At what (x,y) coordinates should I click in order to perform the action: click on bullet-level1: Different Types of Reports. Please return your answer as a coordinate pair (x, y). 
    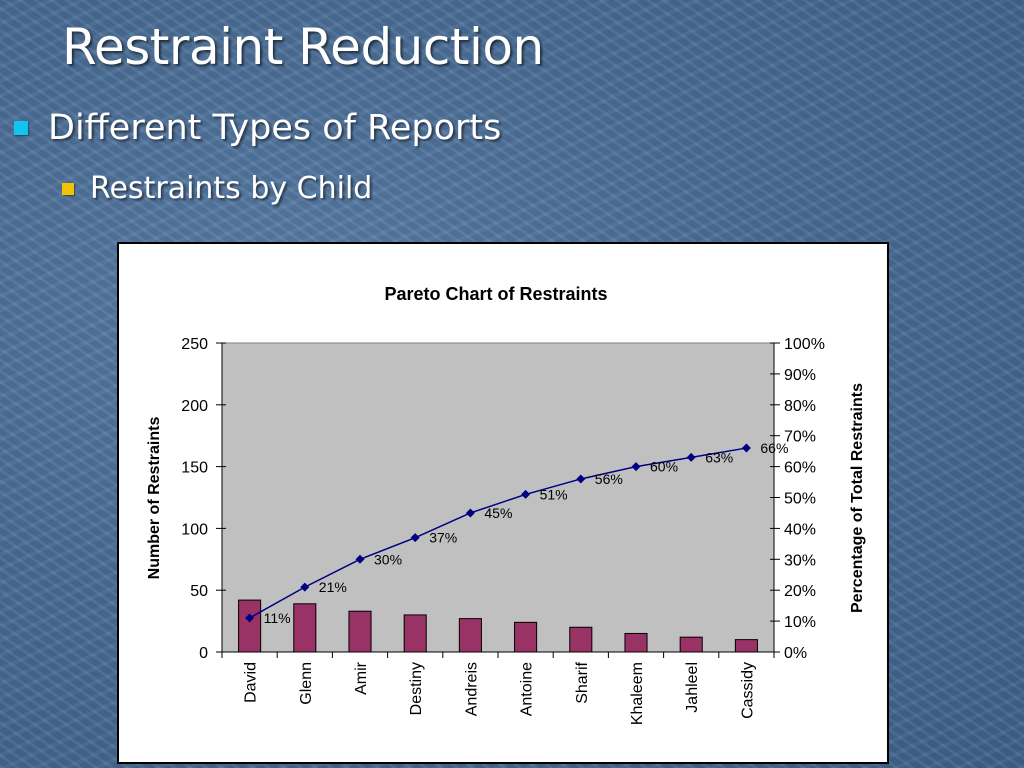
    Looking at the image, I should click on (257, 128).